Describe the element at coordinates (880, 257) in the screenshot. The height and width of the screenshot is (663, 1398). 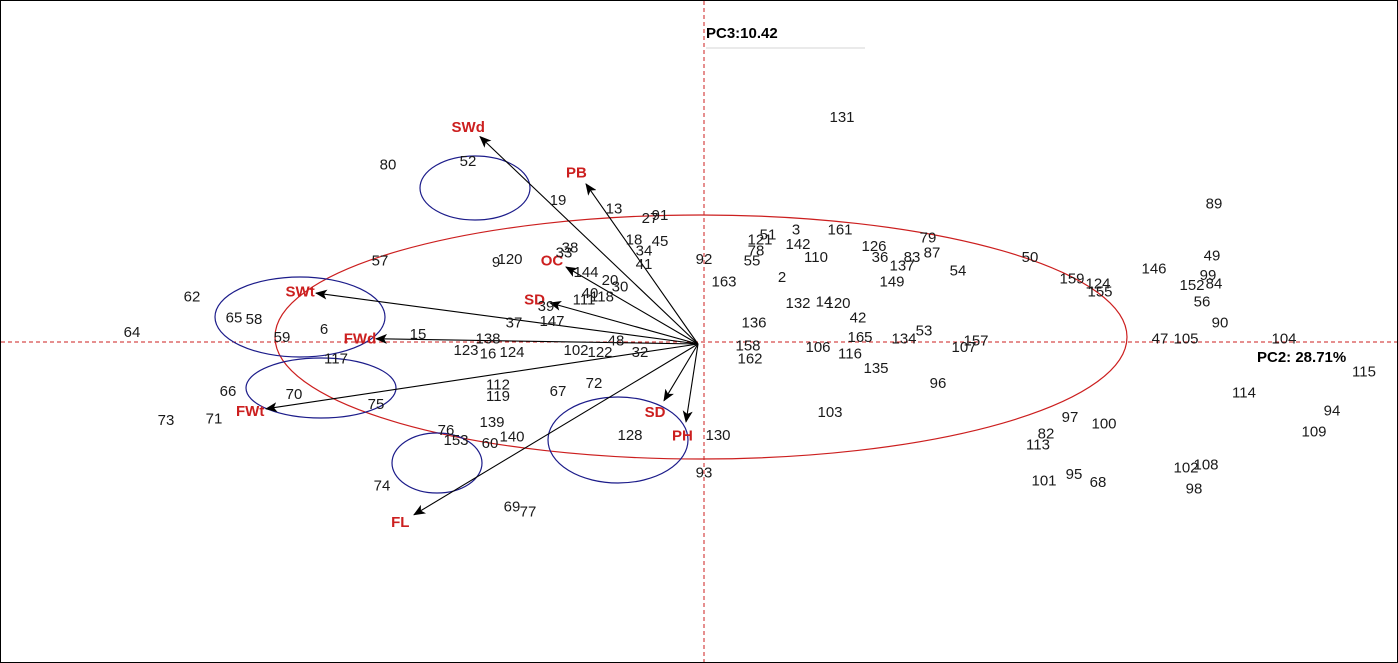
I see `point-label-13: 36` at that location.